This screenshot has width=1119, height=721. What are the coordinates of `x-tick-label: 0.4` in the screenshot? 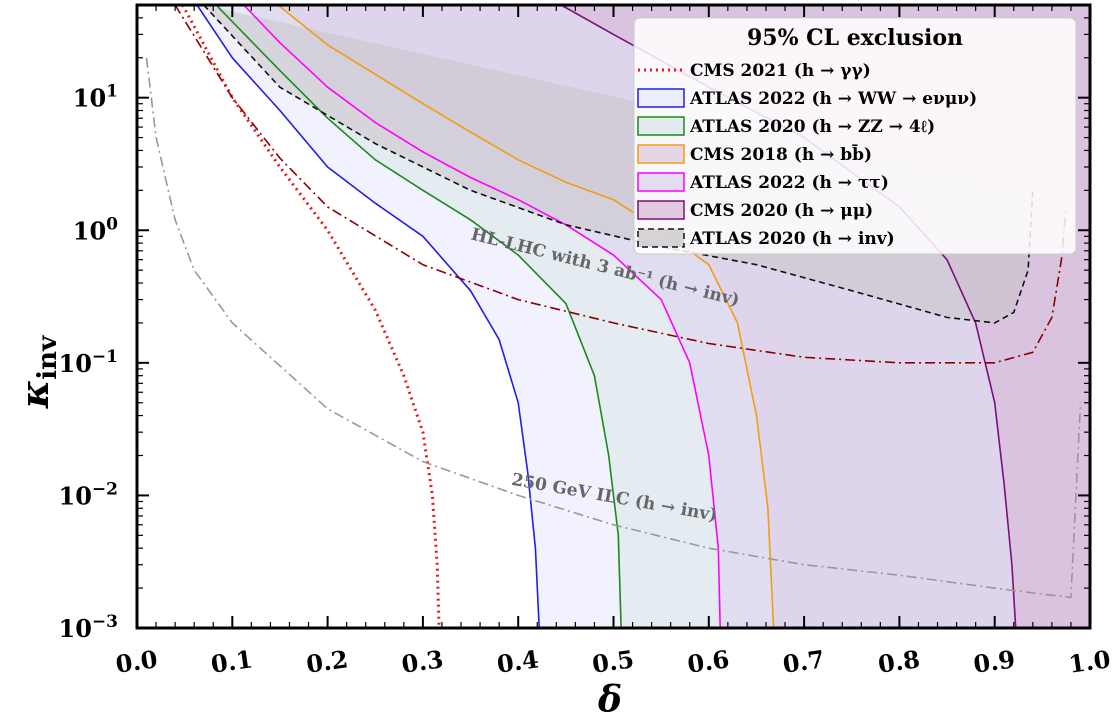 It's located at (517, 661).